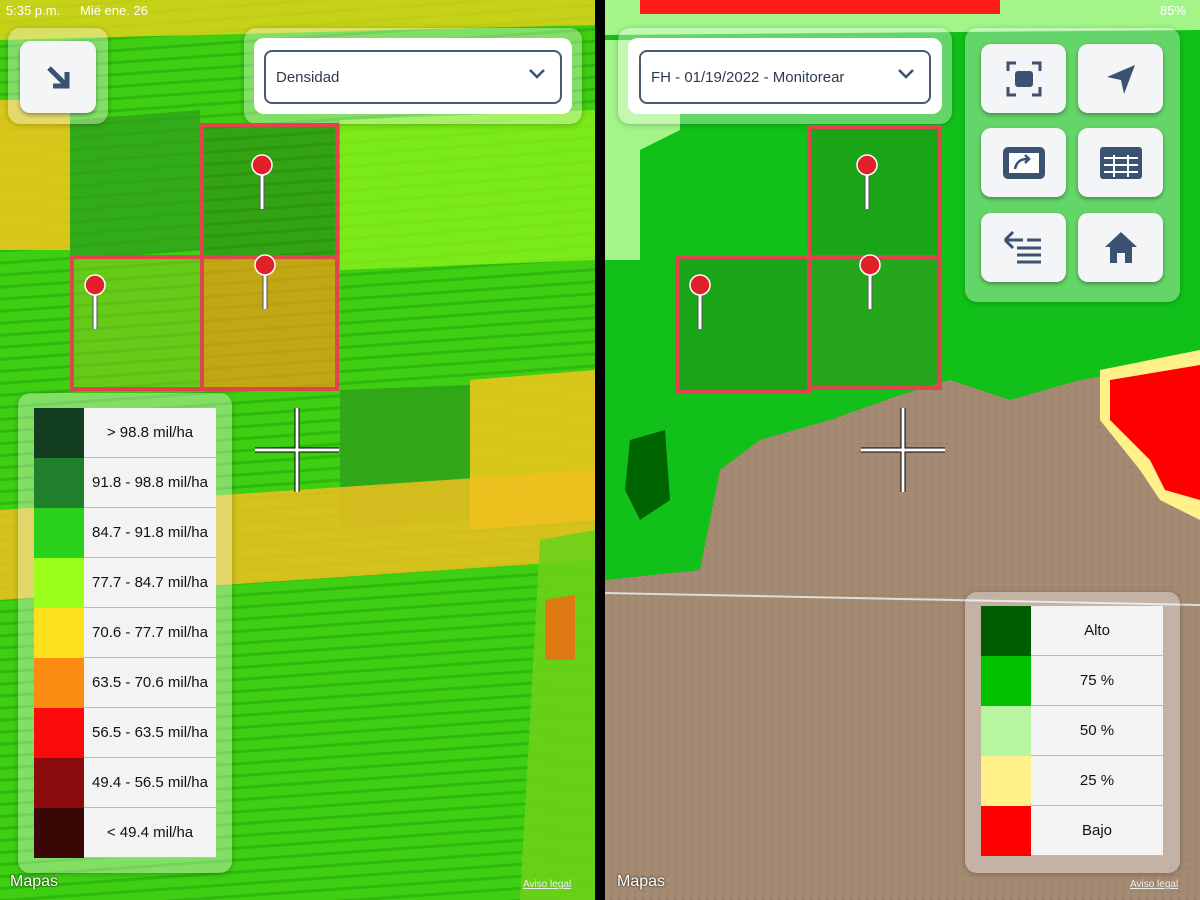  I want to click on home-icon, so click(1120, 247).